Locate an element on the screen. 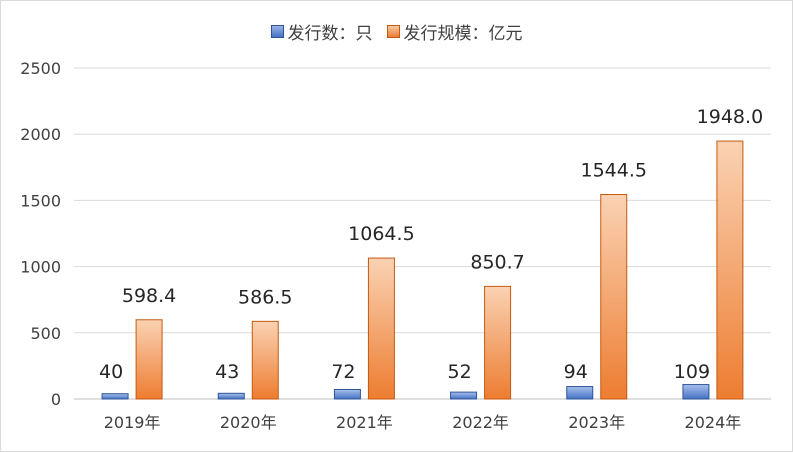 This screenshot has width=793, height=452. y-tick-label: 1500 is located at coordinates (40, 200).